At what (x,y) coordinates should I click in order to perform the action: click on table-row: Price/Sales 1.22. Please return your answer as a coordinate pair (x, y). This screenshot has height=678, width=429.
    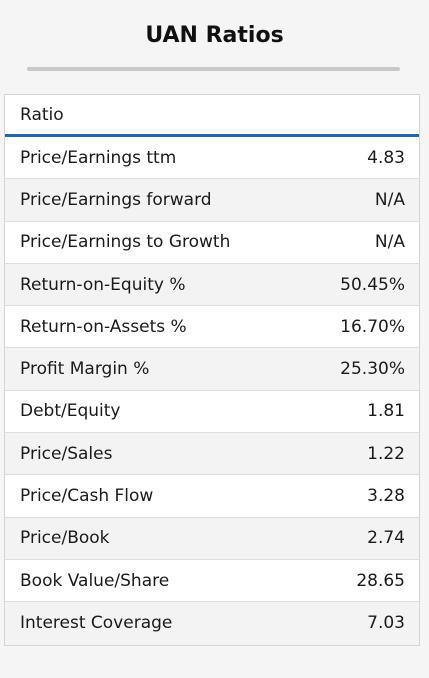
    Looking at the image, I should click on (212, 454).